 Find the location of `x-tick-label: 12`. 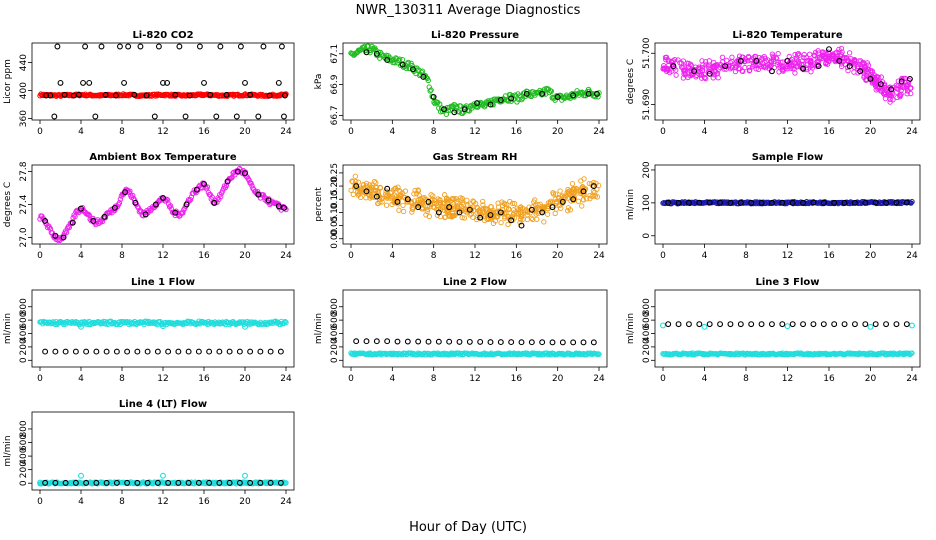

x-tick-label: 12 is located at coordinates (787, 379).